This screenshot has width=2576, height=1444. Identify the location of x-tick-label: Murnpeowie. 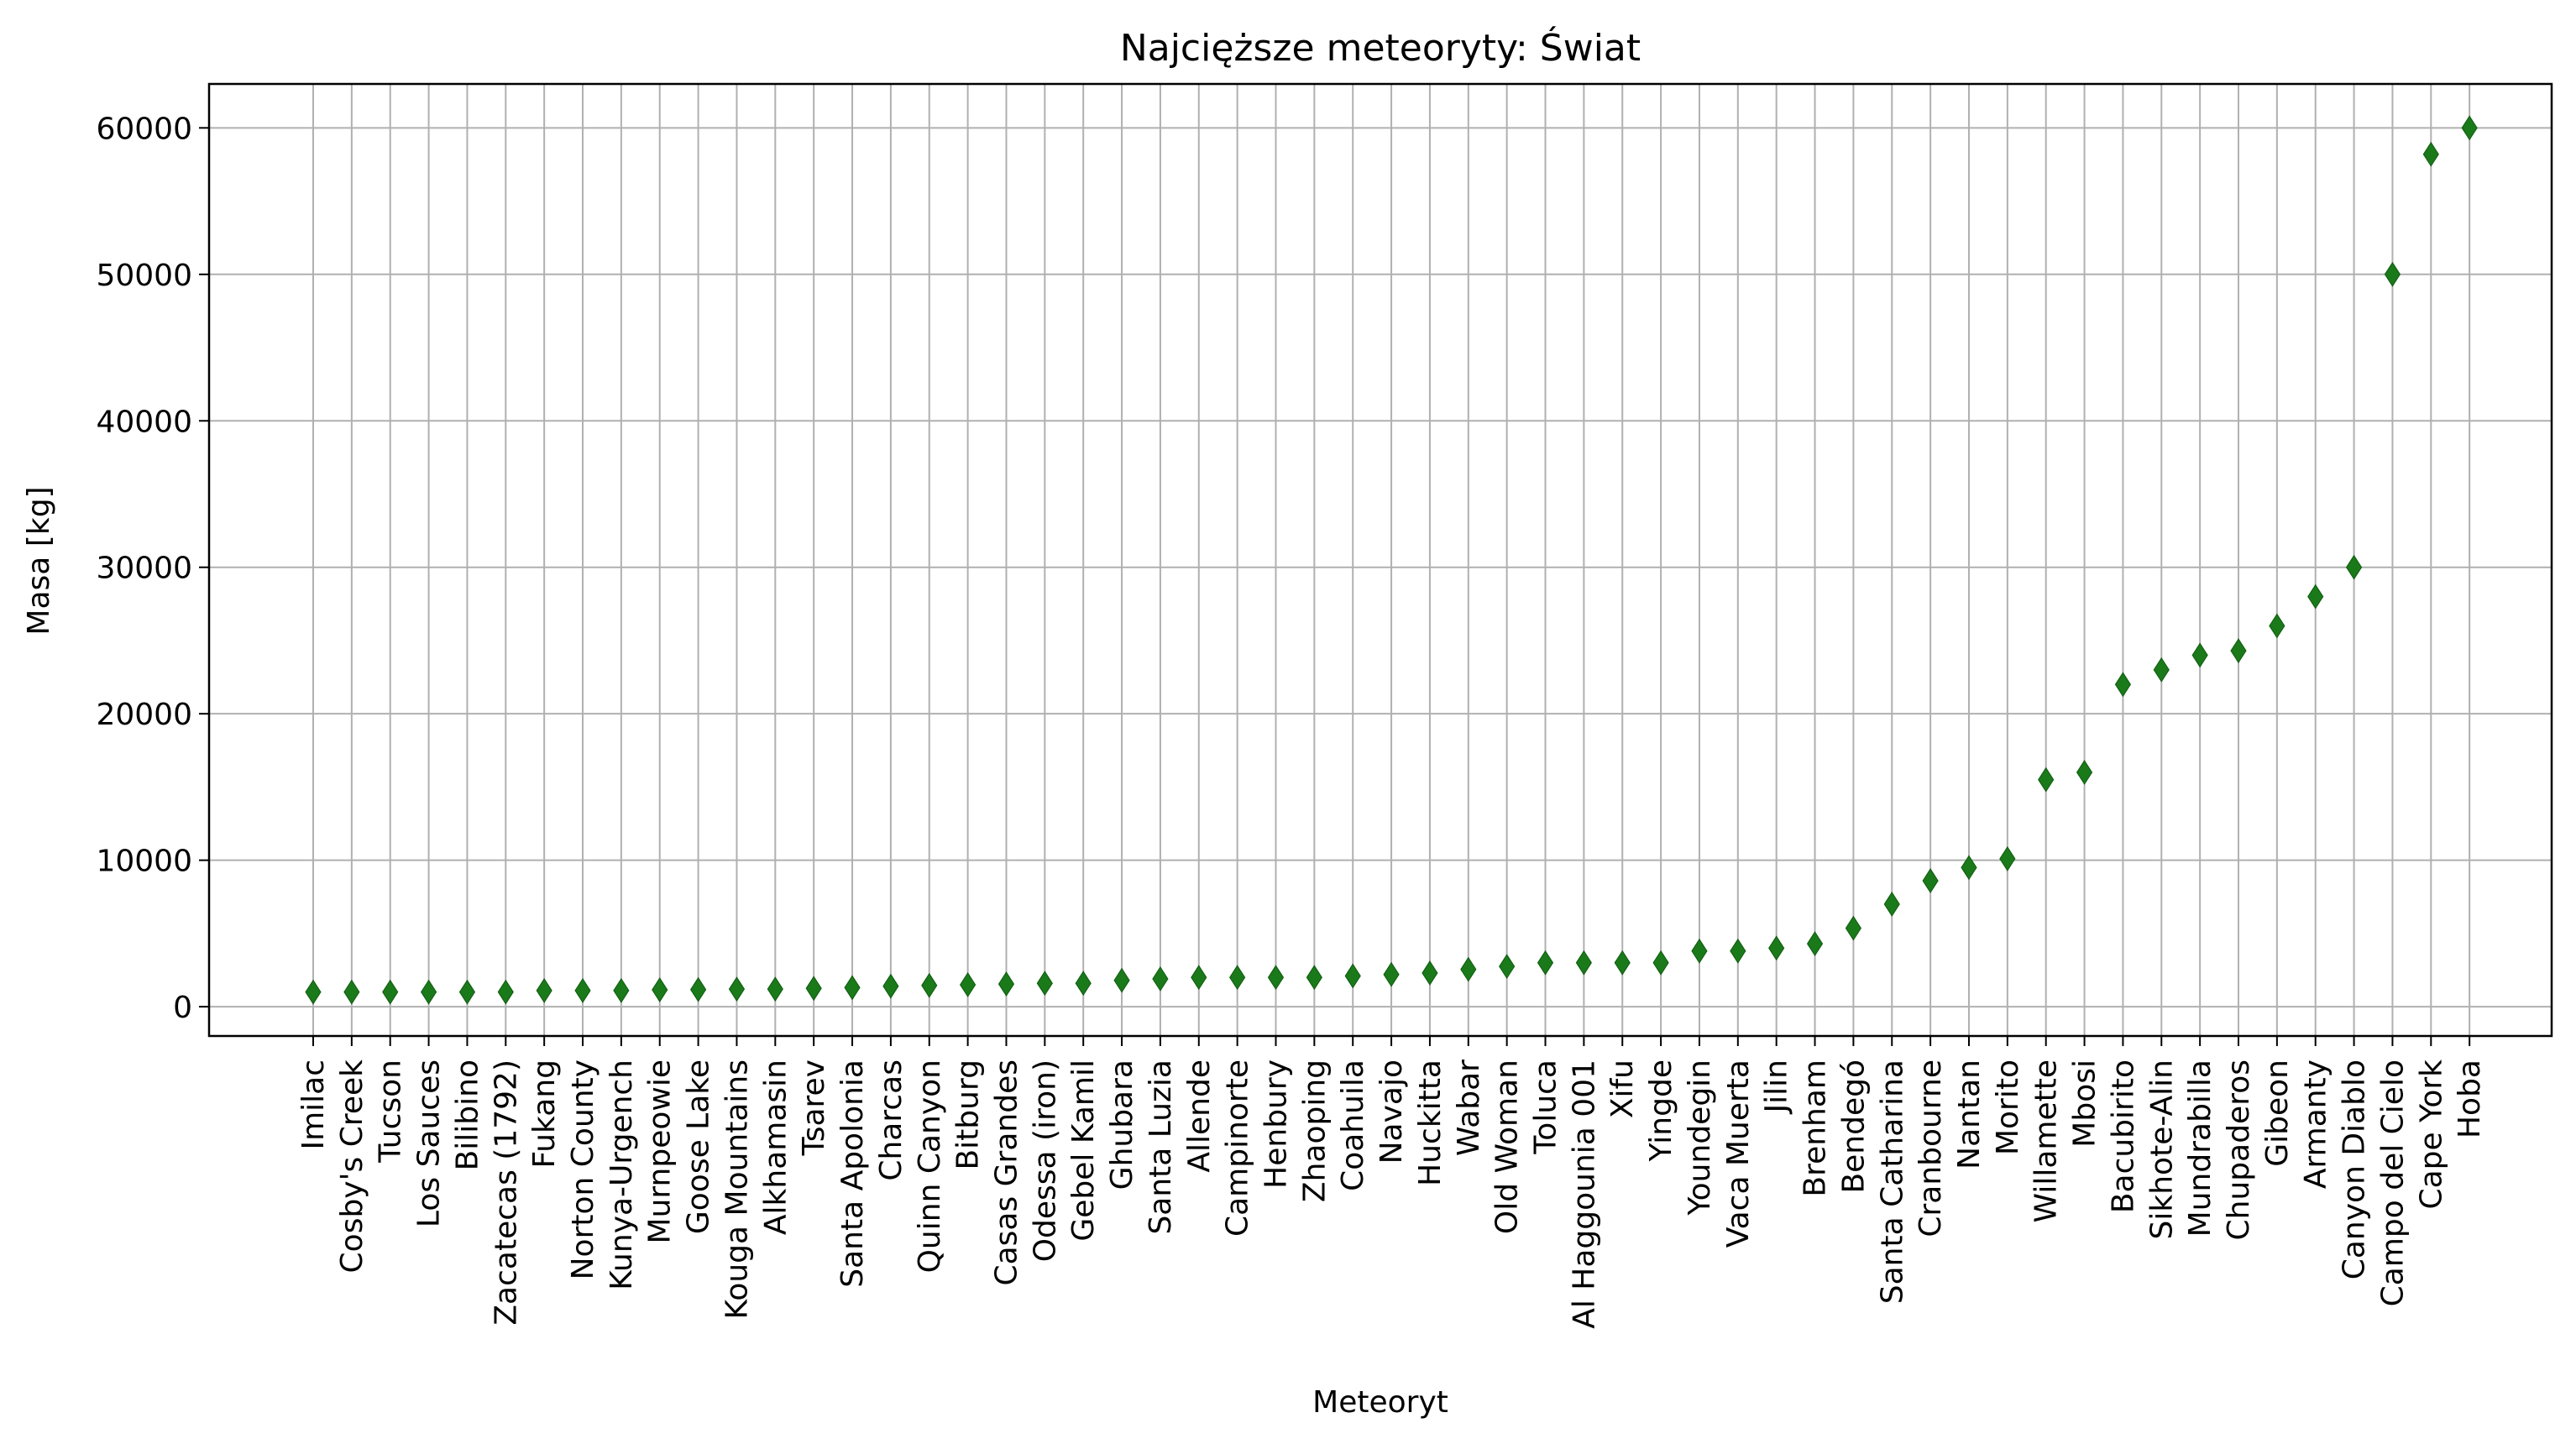
(660, 1151).